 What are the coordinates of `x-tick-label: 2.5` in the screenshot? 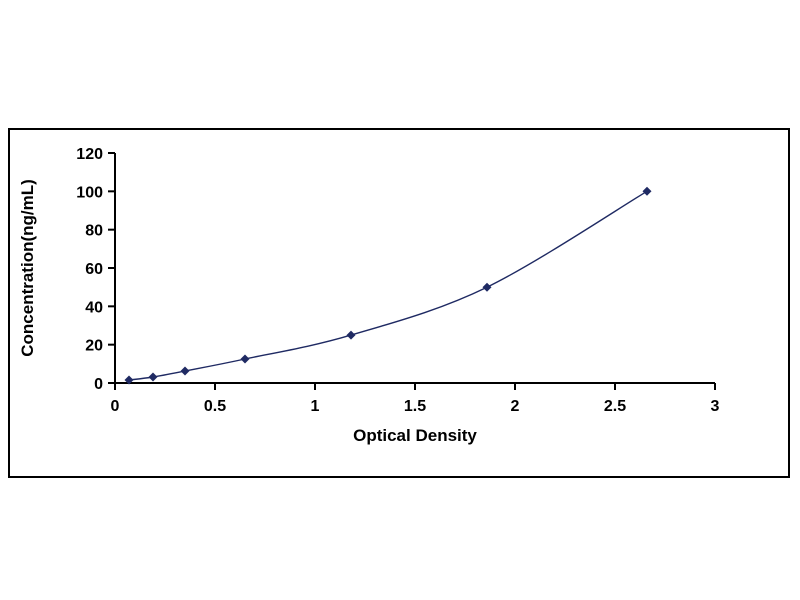 It's located at (615, 406).